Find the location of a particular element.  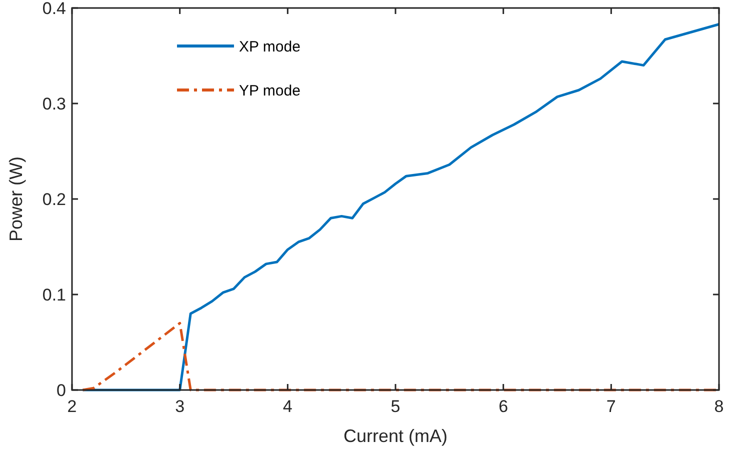

x-tick-label: 7 is located at coordinates (611, 406).